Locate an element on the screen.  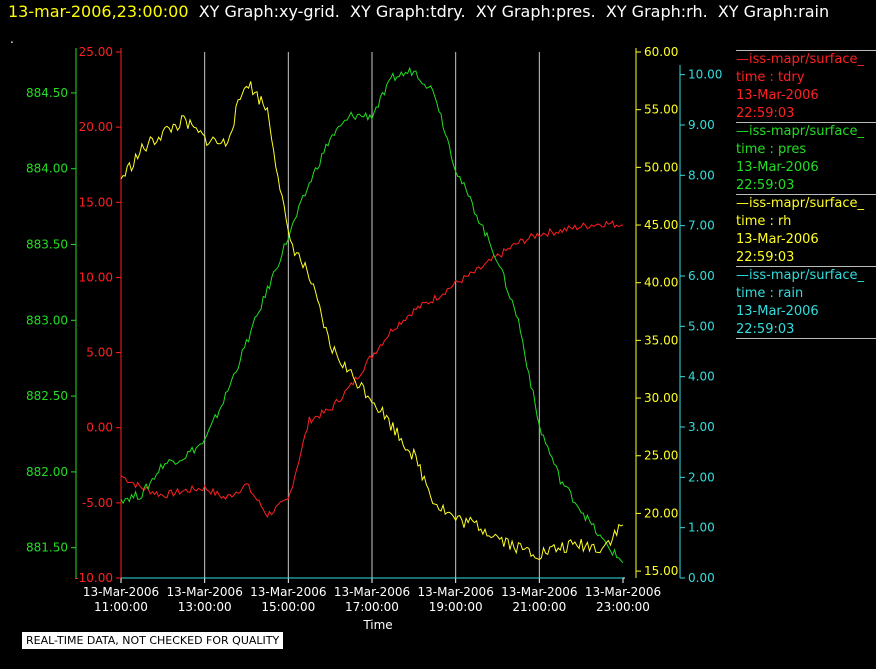
x-tick-label-date-1: 13-Mar-2006 is located at coordinates (204, 592).